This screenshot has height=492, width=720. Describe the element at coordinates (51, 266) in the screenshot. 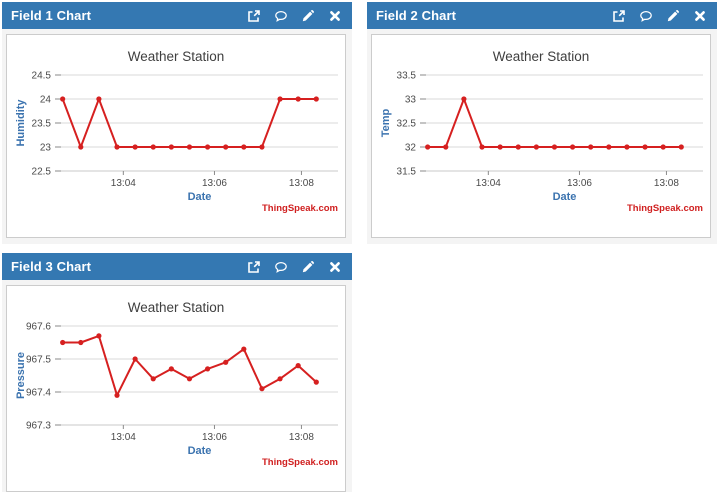

I see `panel-title: Field 3 Chart` at that location.